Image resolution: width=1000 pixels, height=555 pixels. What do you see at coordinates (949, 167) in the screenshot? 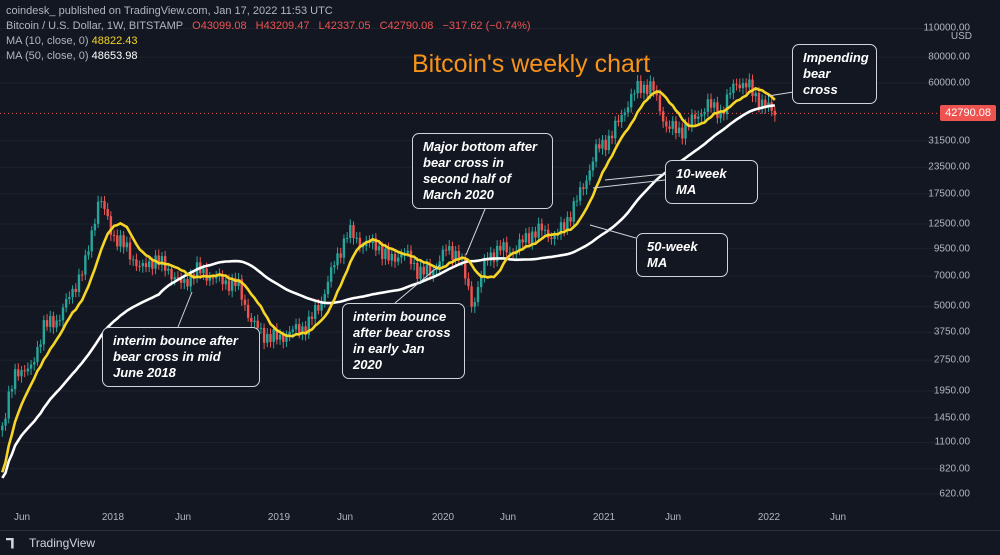
I see `price-tick-label: 23500.00` at bounding box center [949, 167].